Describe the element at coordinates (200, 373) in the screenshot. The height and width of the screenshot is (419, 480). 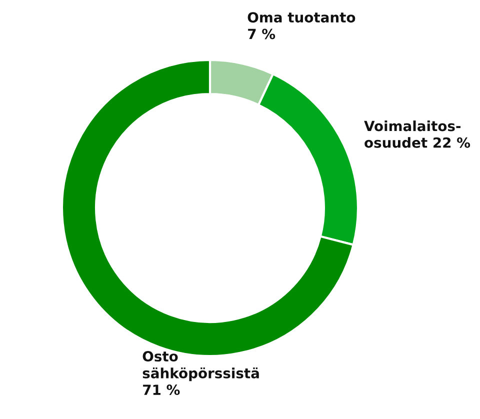
I see `slice-label: Osto sähköpörssistä 71 %` at that location.